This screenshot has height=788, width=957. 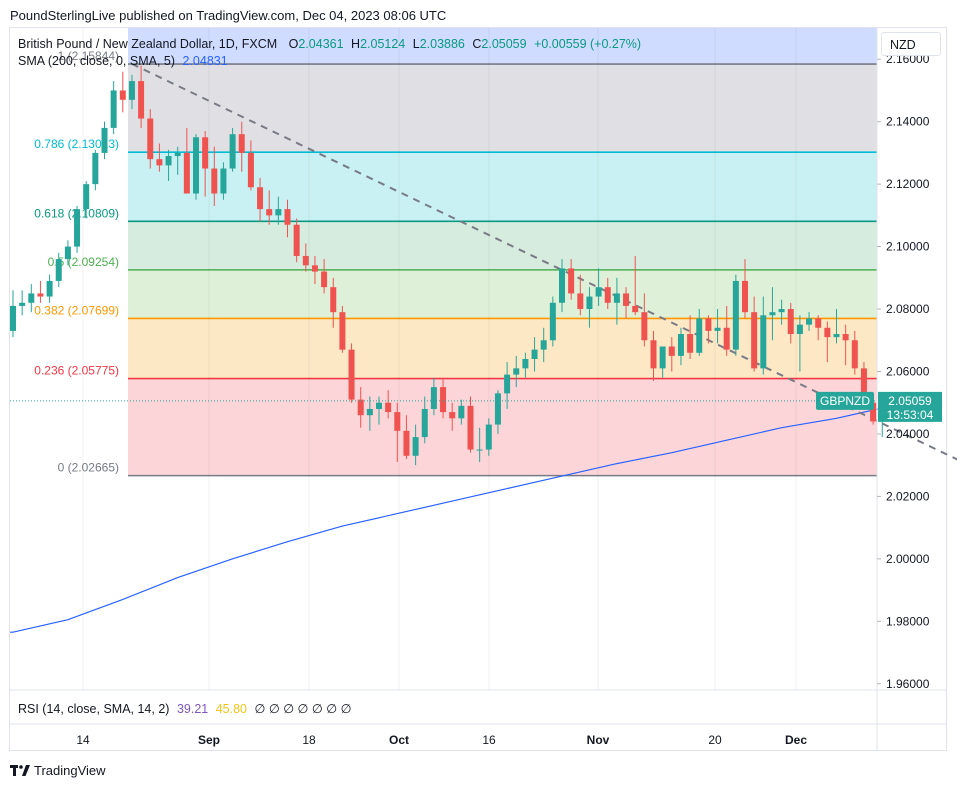 I want to click on currency-button: NZD, so click(x=911, y=44).